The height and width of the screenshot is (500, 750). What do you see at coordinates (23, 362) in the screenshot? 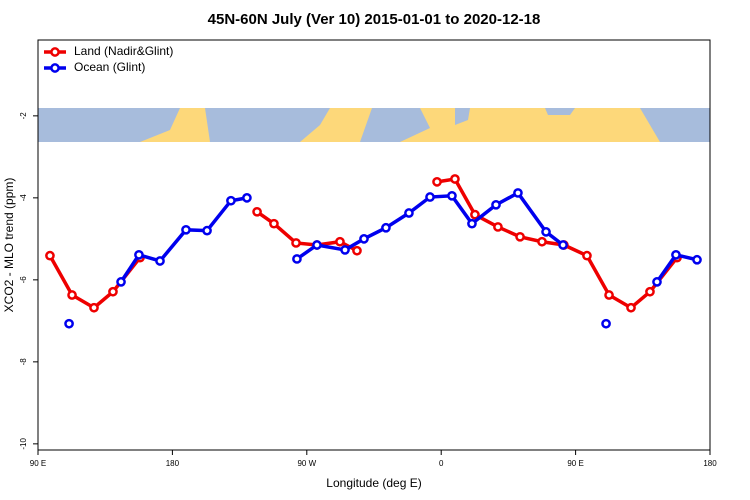
I see `y-tick-label: -8` at bounding box center [23, 362].